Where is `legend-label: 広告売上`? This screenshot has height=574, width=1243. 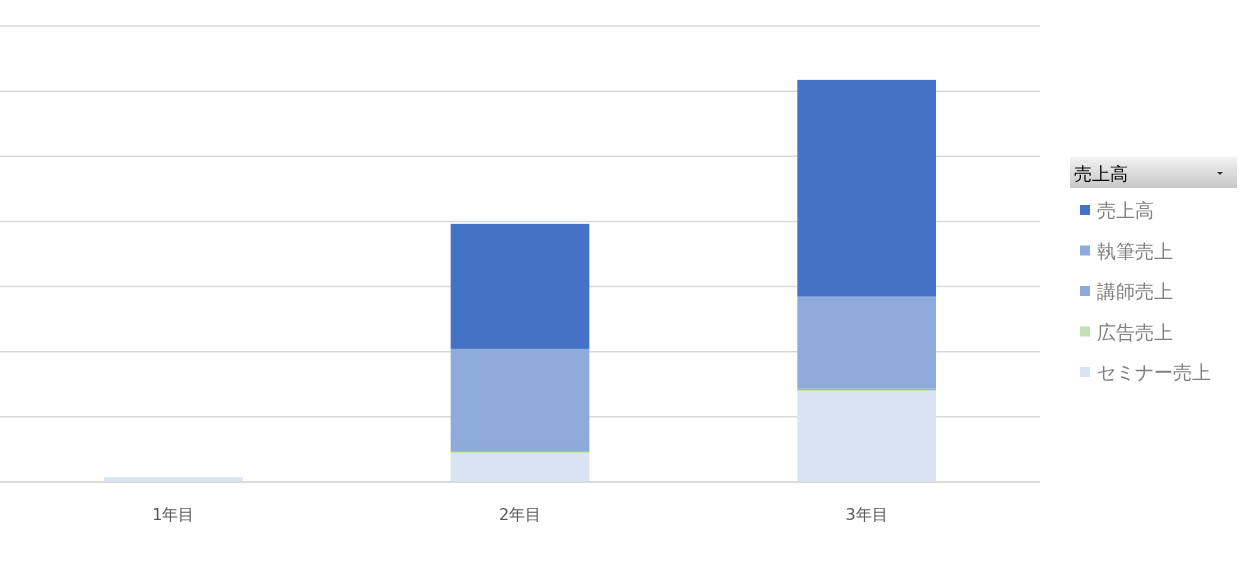 legend-label: 広告売上 is located at coordinates (1135, 331).